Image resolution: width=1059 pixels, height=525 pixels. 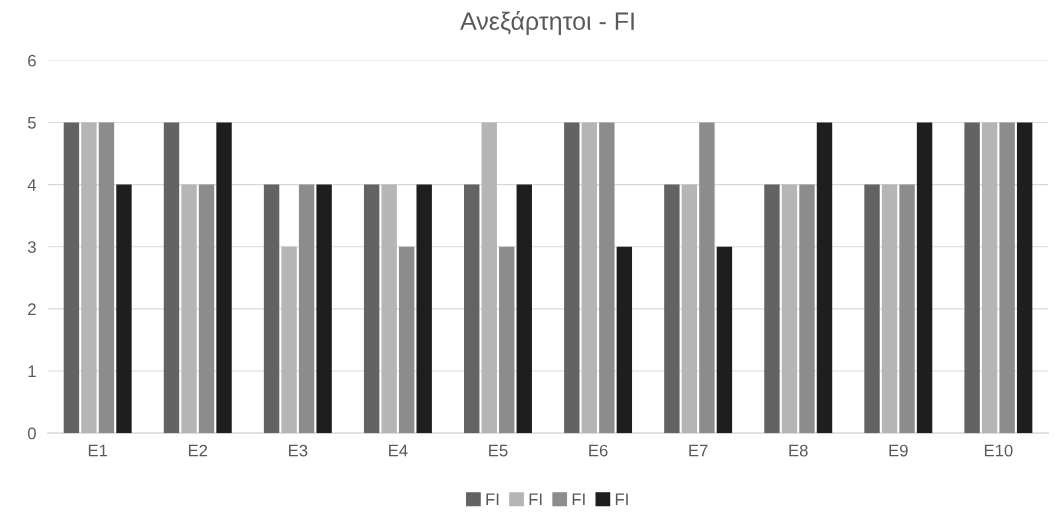 What do you see at coordinates (398, 450) in the screenshot?
I see `x-tick-label: E4` at bounding box center [398, 450].